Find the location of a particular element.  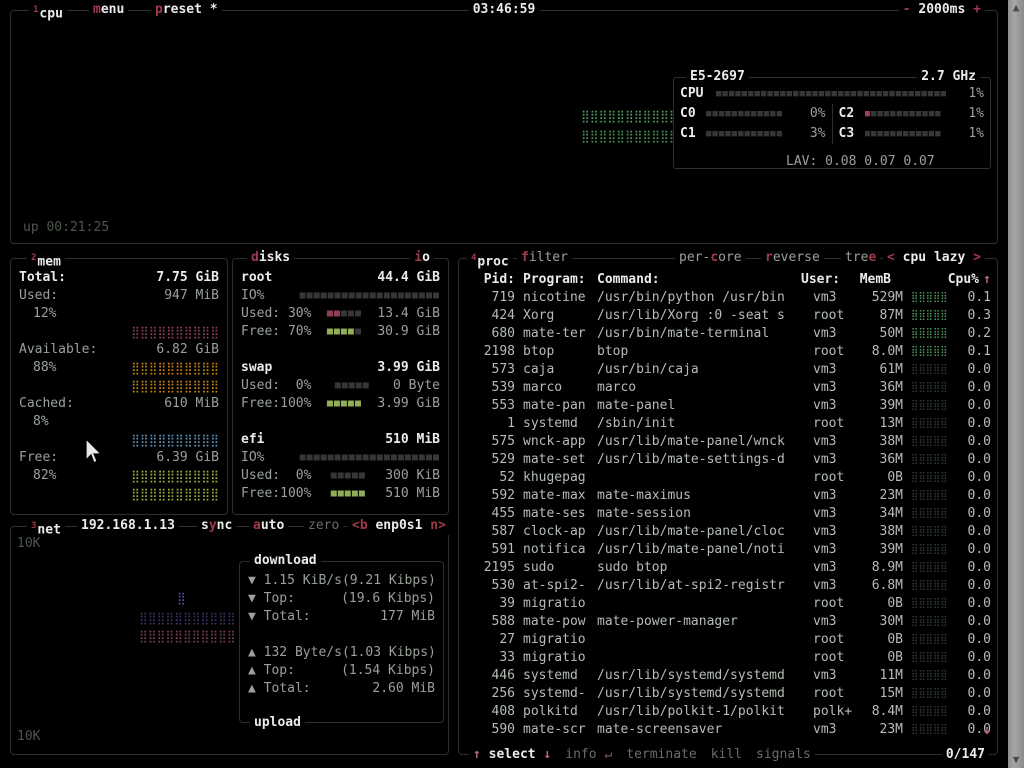

terminal-scrollbar: ▲ ▼ is located at coordinates (1016, 384).